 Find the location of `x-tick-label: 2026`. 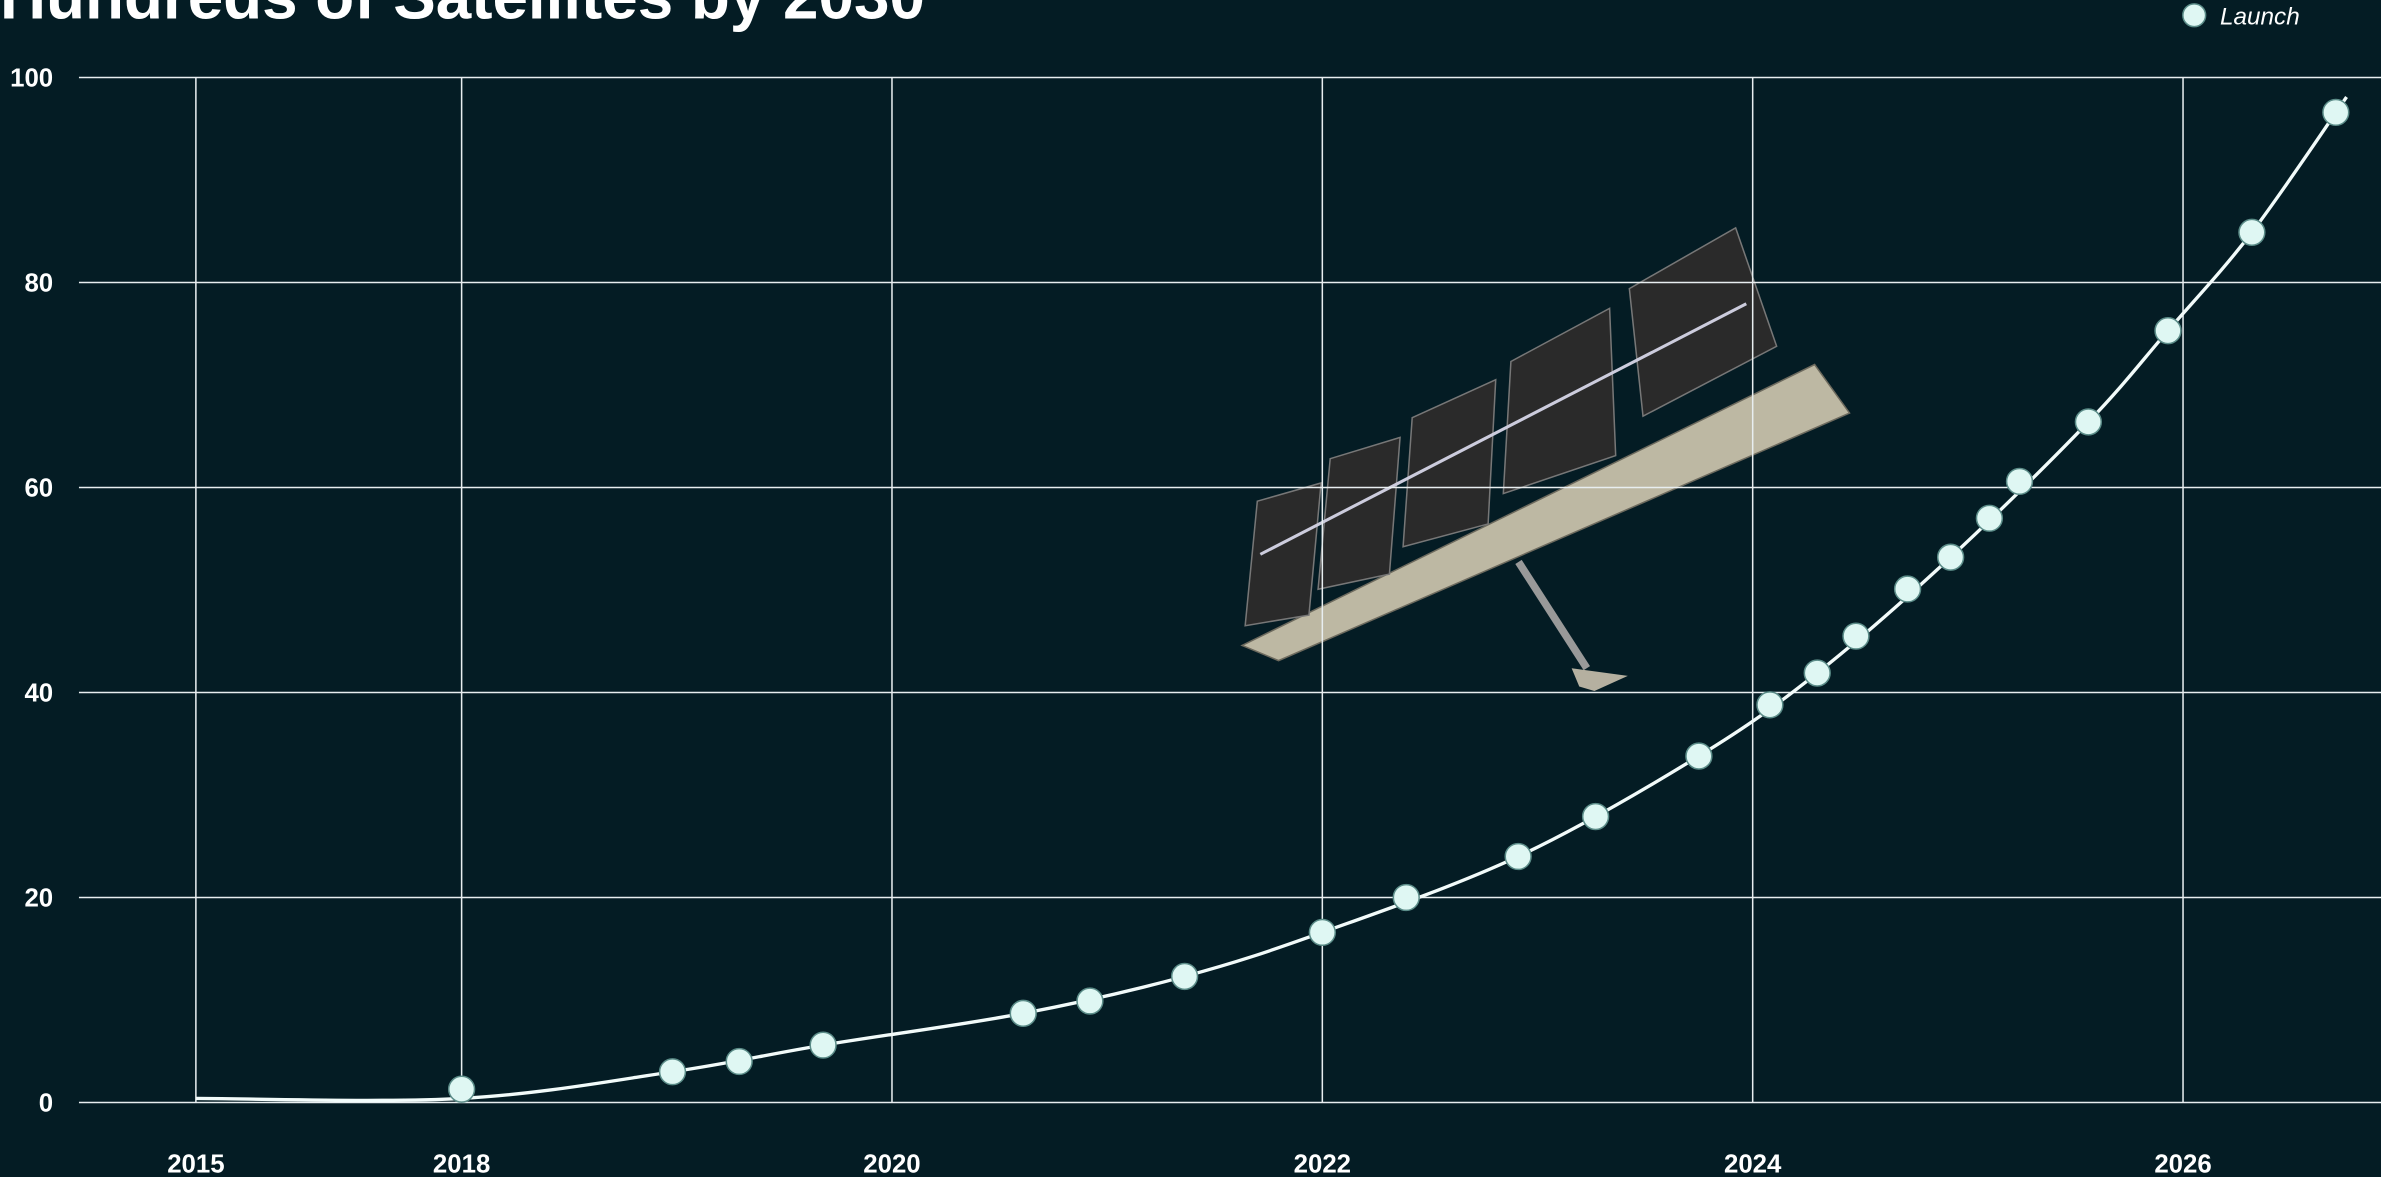

x-tick-label: 2026 is located at coordinates (2182, 1163).